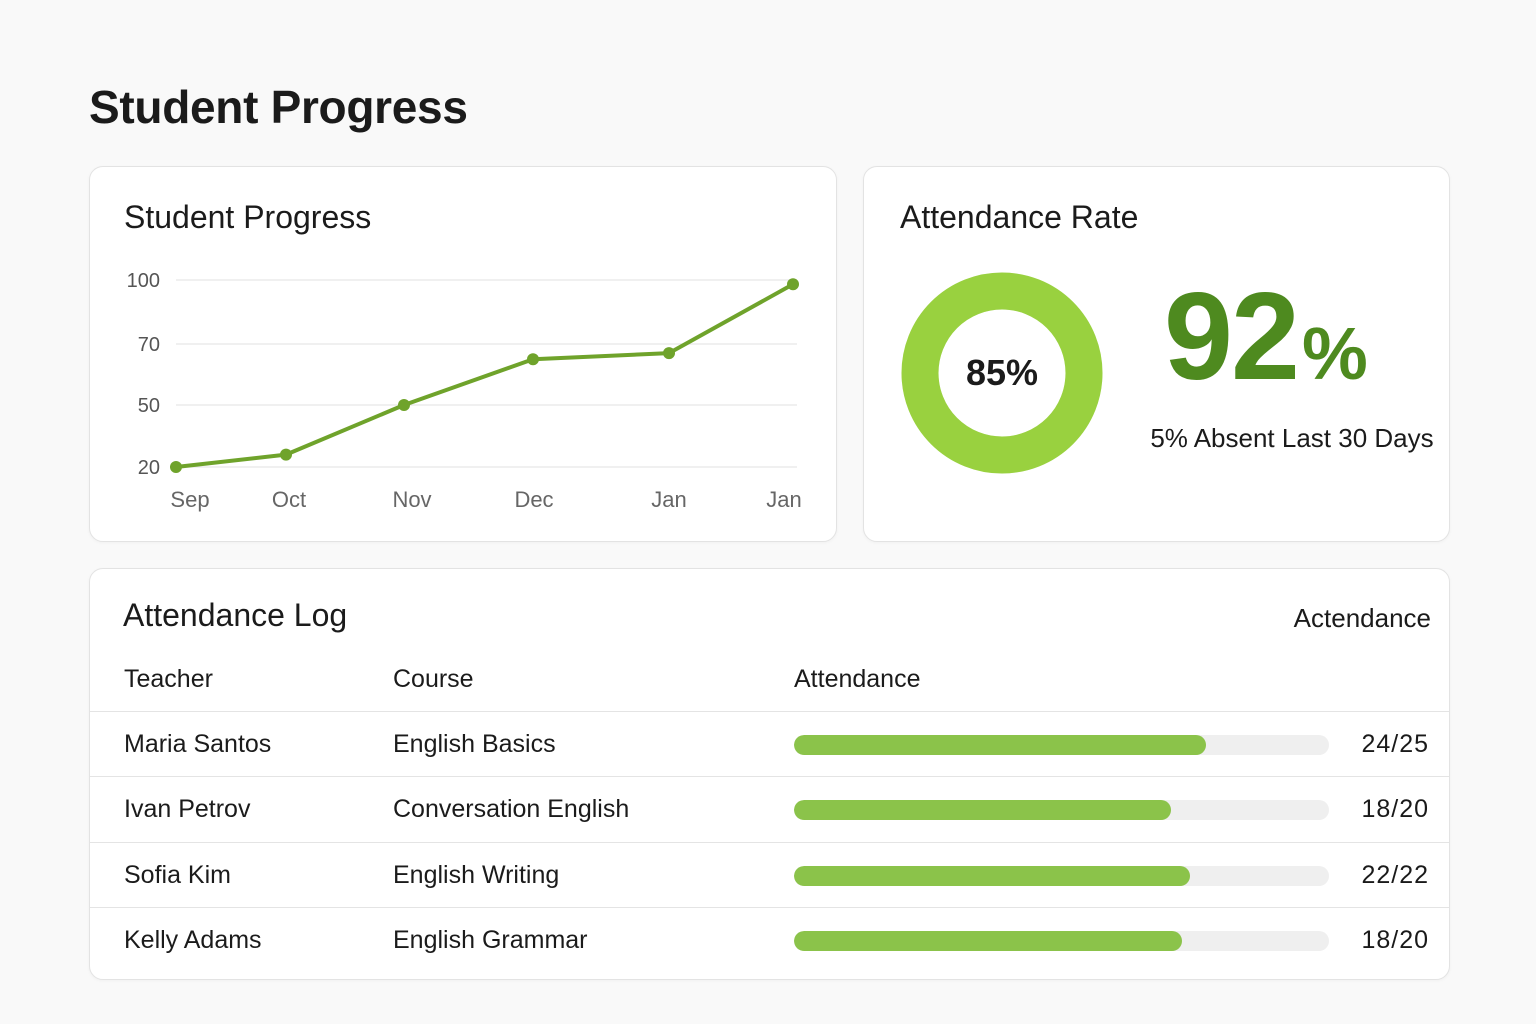 The image size is (1536, 1024). I want to click on teacher-name: Sofia Kim, so click(177, 875).